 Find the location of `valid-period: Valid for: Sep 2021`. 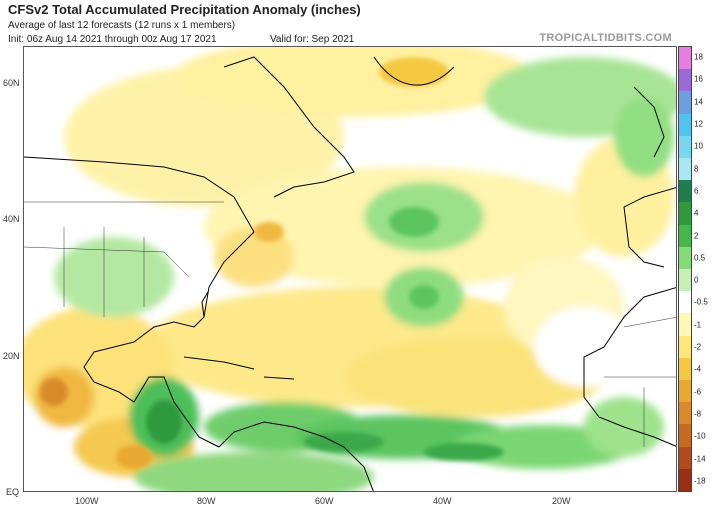

valid-period: Valid for: Sep 2021 is located at coordinates (312, 39).